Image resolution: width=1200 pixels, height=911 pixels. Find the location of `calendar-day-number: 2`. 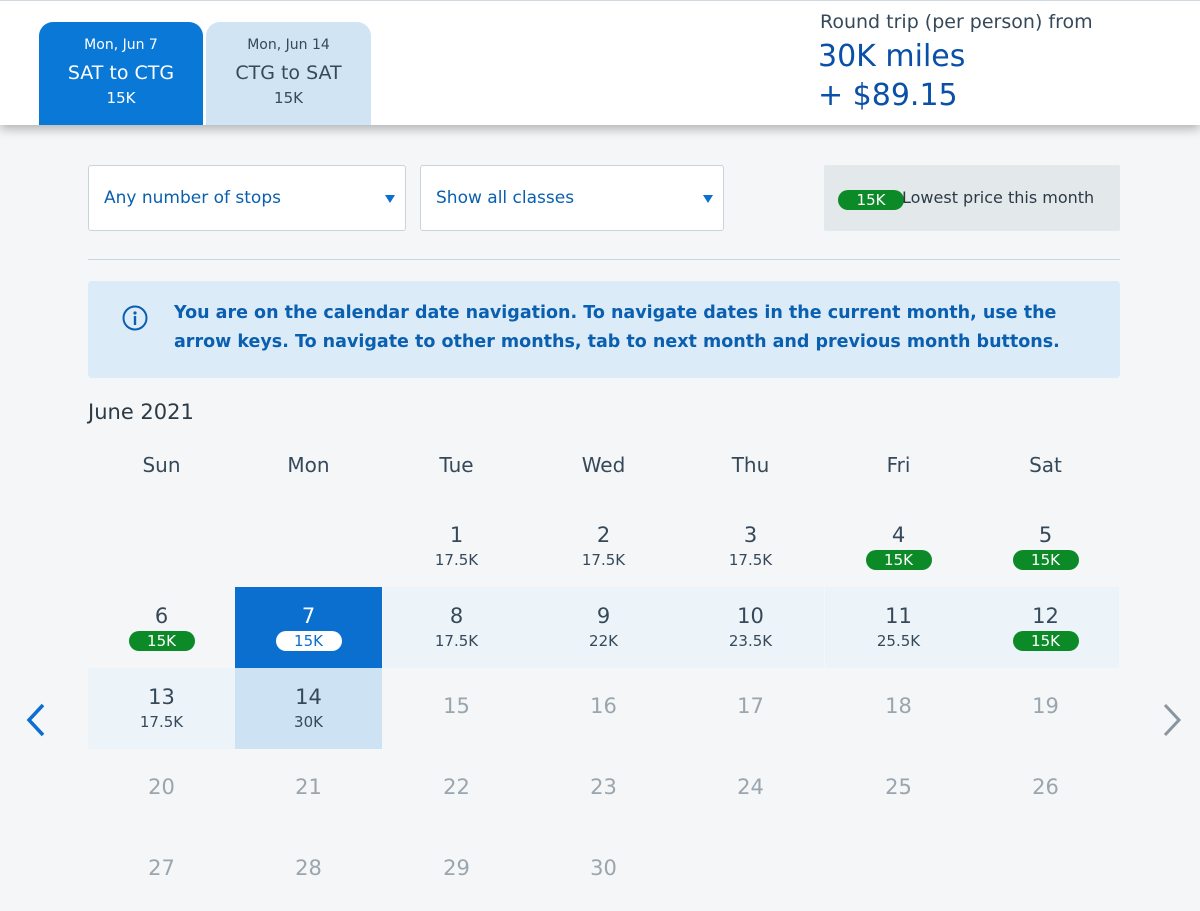

calendar-day-number: 2 is located at coordinates (603, 535).